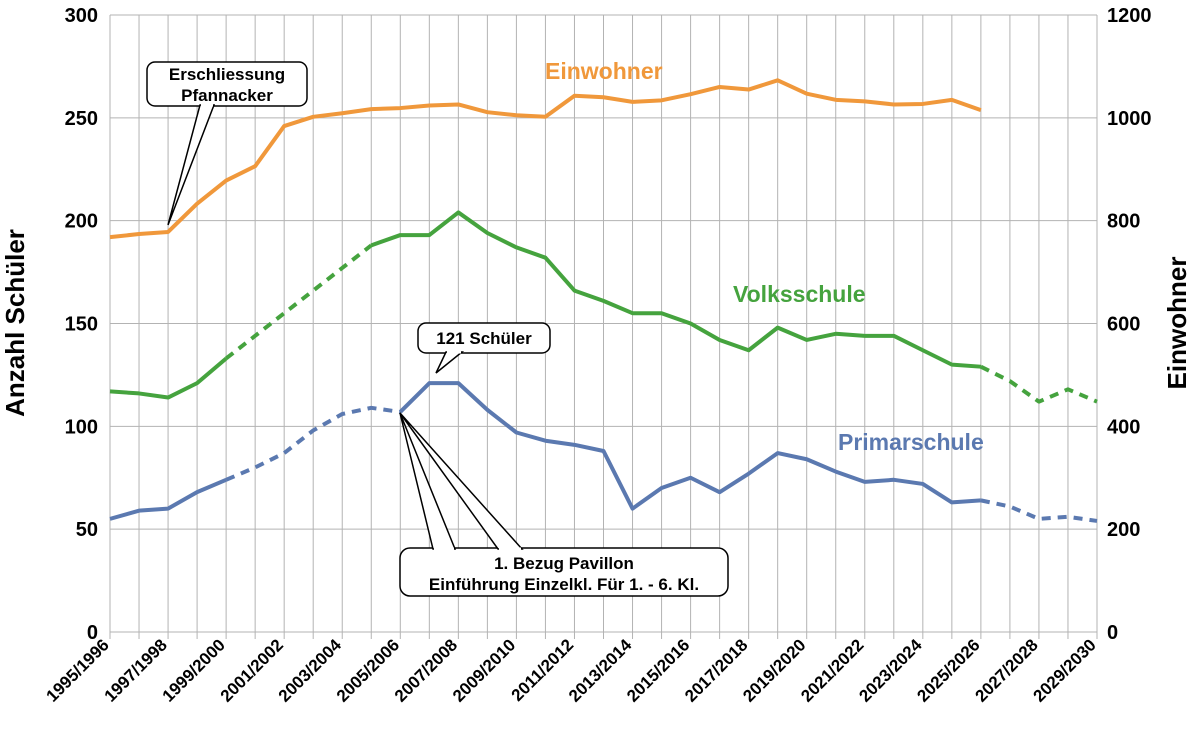 This screenshot has width=1200, height=736. I want to click on callout-erschliessung-line2: Pfannacker, so click(227, 95).